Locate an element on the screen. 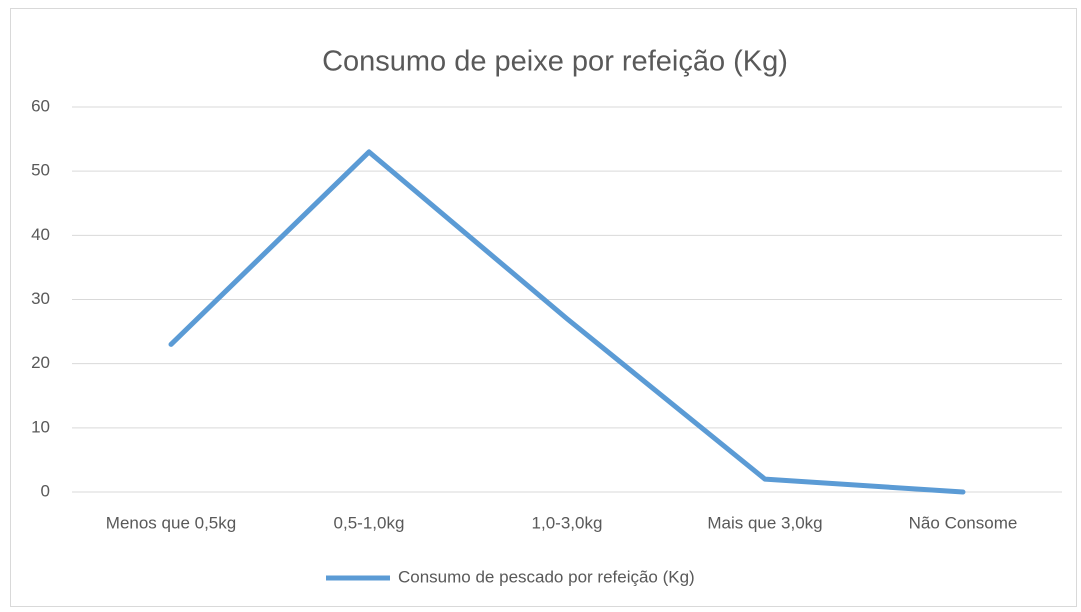  y-tick-label: 10 is located at coordinates (40, 426).